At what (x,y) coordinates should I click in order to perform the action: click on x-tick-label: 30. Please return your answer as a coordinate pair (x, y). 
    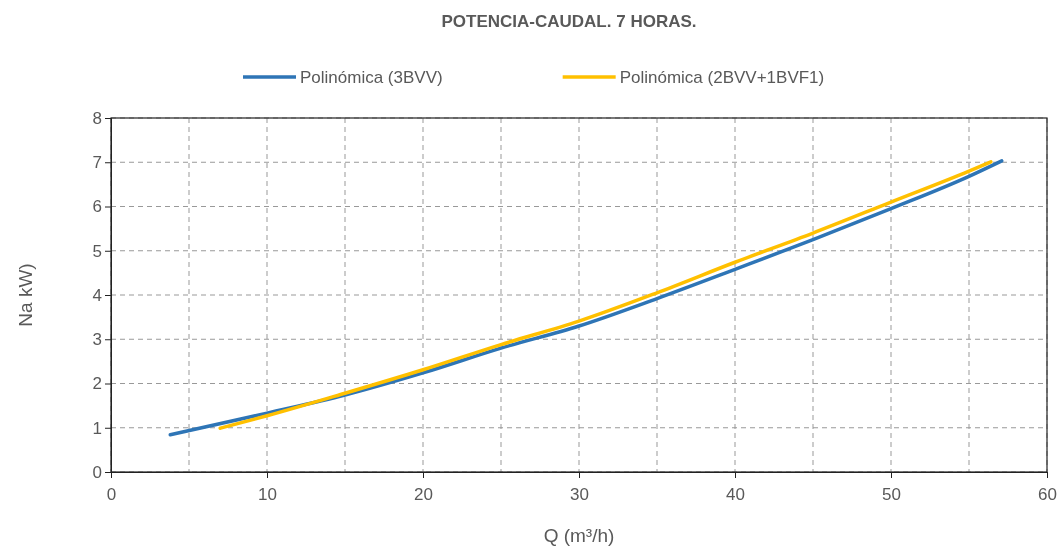
    Looking at the image, I should click on (579, 494).